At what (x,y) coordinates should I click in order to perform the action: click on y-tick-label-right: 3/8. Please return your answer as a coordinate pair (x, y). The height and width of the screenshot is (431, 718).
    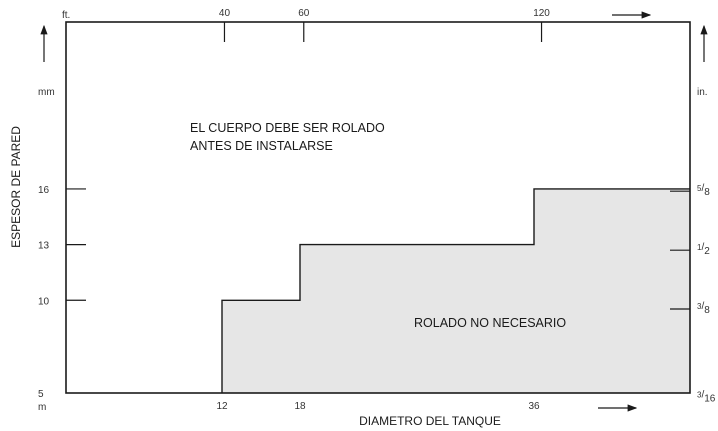
    Looking at the image, I should click on (703, 308).